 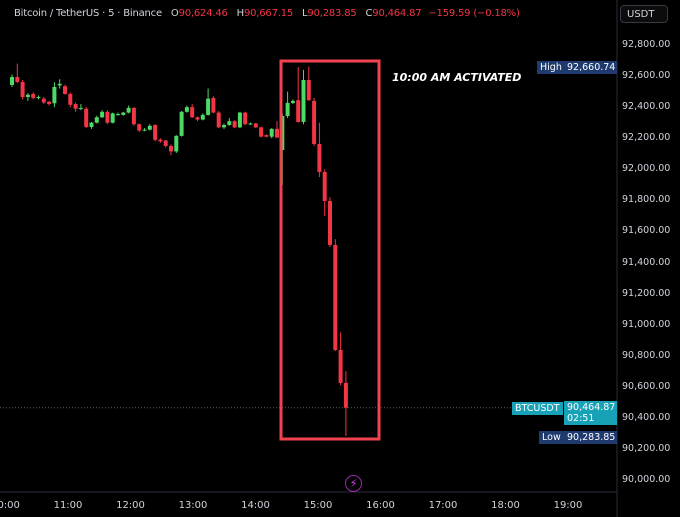 What do you see at coordinates (551, 67) in the screenshot?
I see `high-tag-label: High` at bounding box center [551, 67].